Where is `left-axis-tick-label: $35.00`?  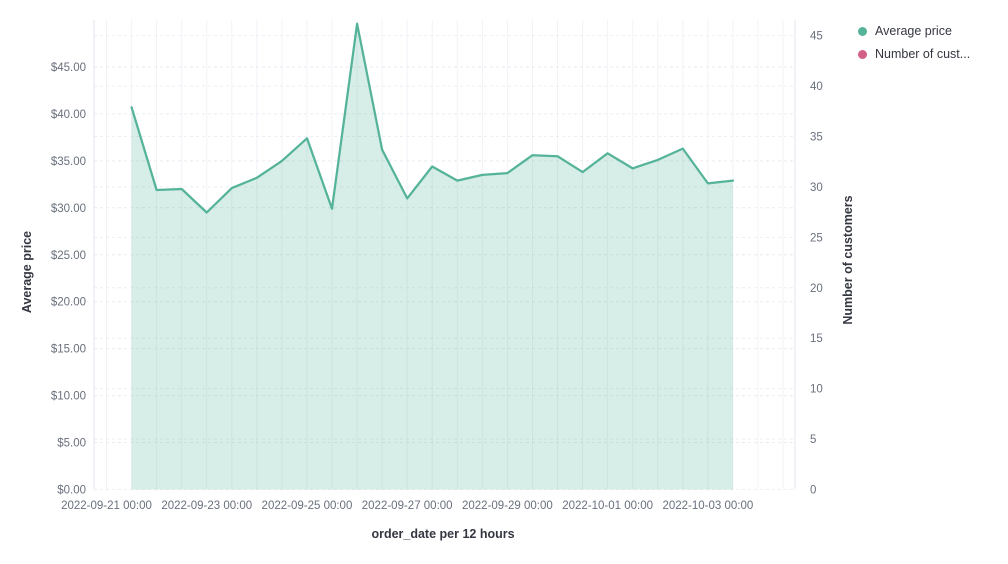
left-axis-tick-label: $35.00 is located at coordinates (68, 162).